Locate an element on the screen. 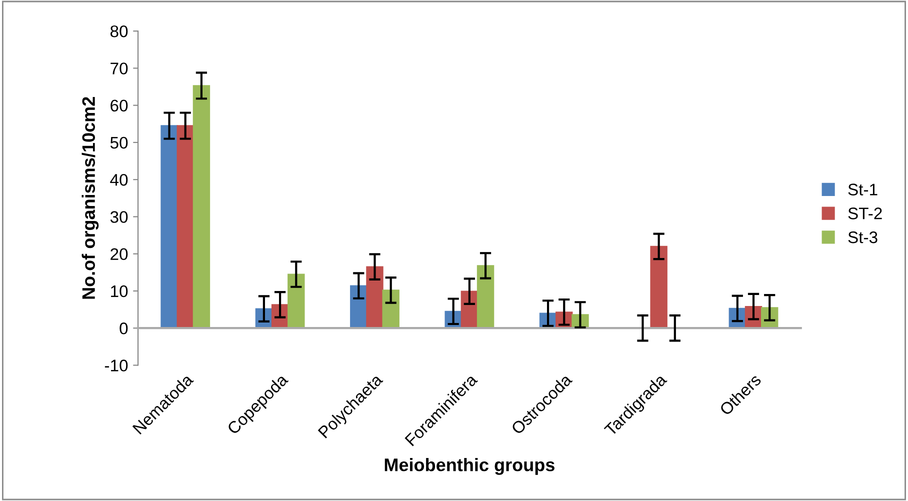 Image resolution: width=908 pixels, height=501 pixels. legend-label: St-1 is located at coordinates (863, 190).